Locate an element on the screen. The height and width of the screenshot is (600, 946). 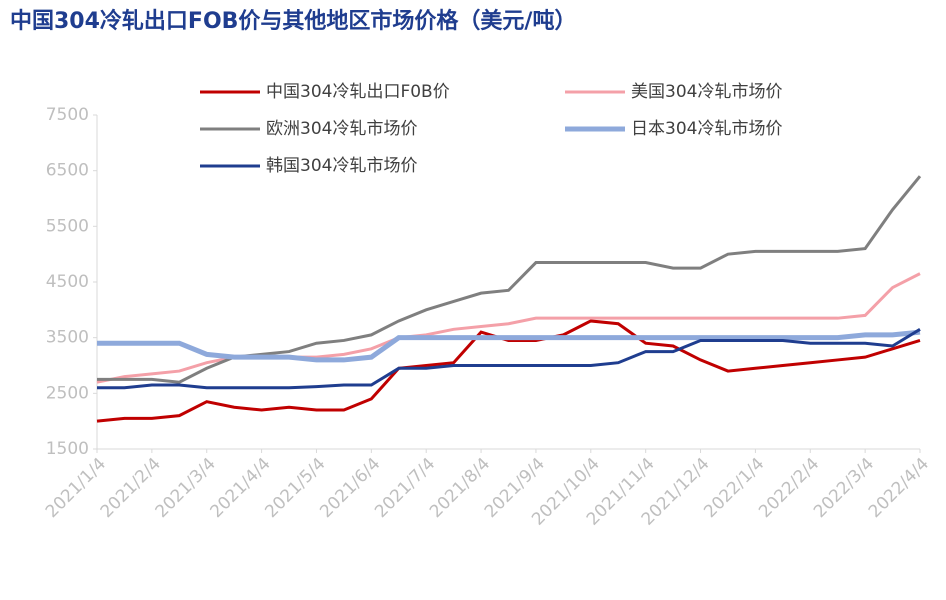
legend-label: 中国304冷轧出口F0B价 is located at coordinates (358, 92).